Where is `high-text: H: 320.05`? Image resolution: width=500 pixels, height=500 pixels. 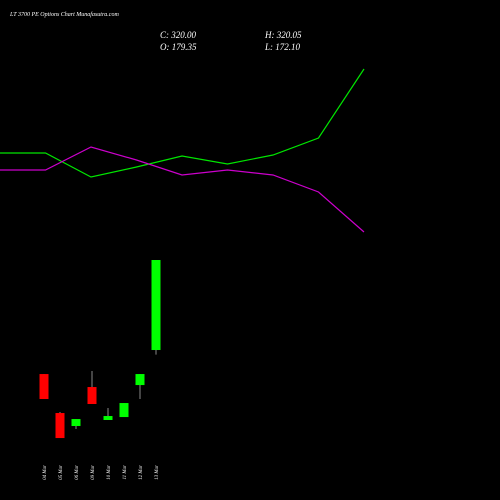
high-text: H: 320.05 is located at coordinates (283, 35).